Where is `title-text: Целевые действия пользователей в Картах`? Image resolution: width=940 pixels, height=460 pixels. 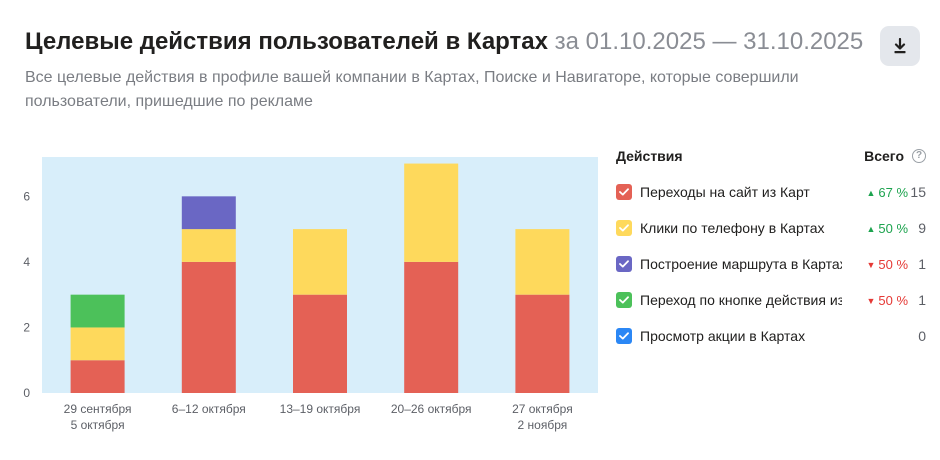
title-text: Целевые действия пользователей в Картах is located at coordinates (286, 41).